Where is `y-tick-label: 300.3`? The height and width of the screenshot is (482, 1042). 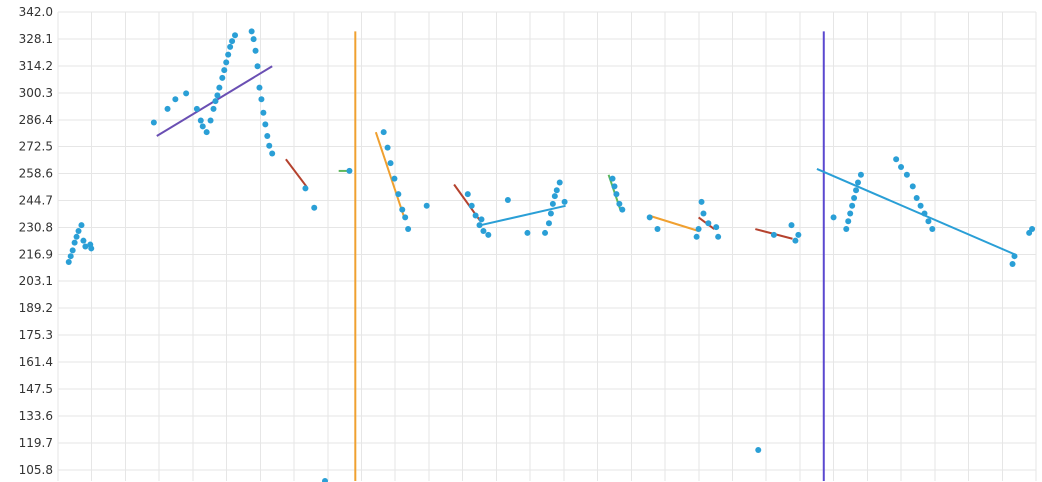
y-tick-label: 300.3 is located at coordinates (36, 93).